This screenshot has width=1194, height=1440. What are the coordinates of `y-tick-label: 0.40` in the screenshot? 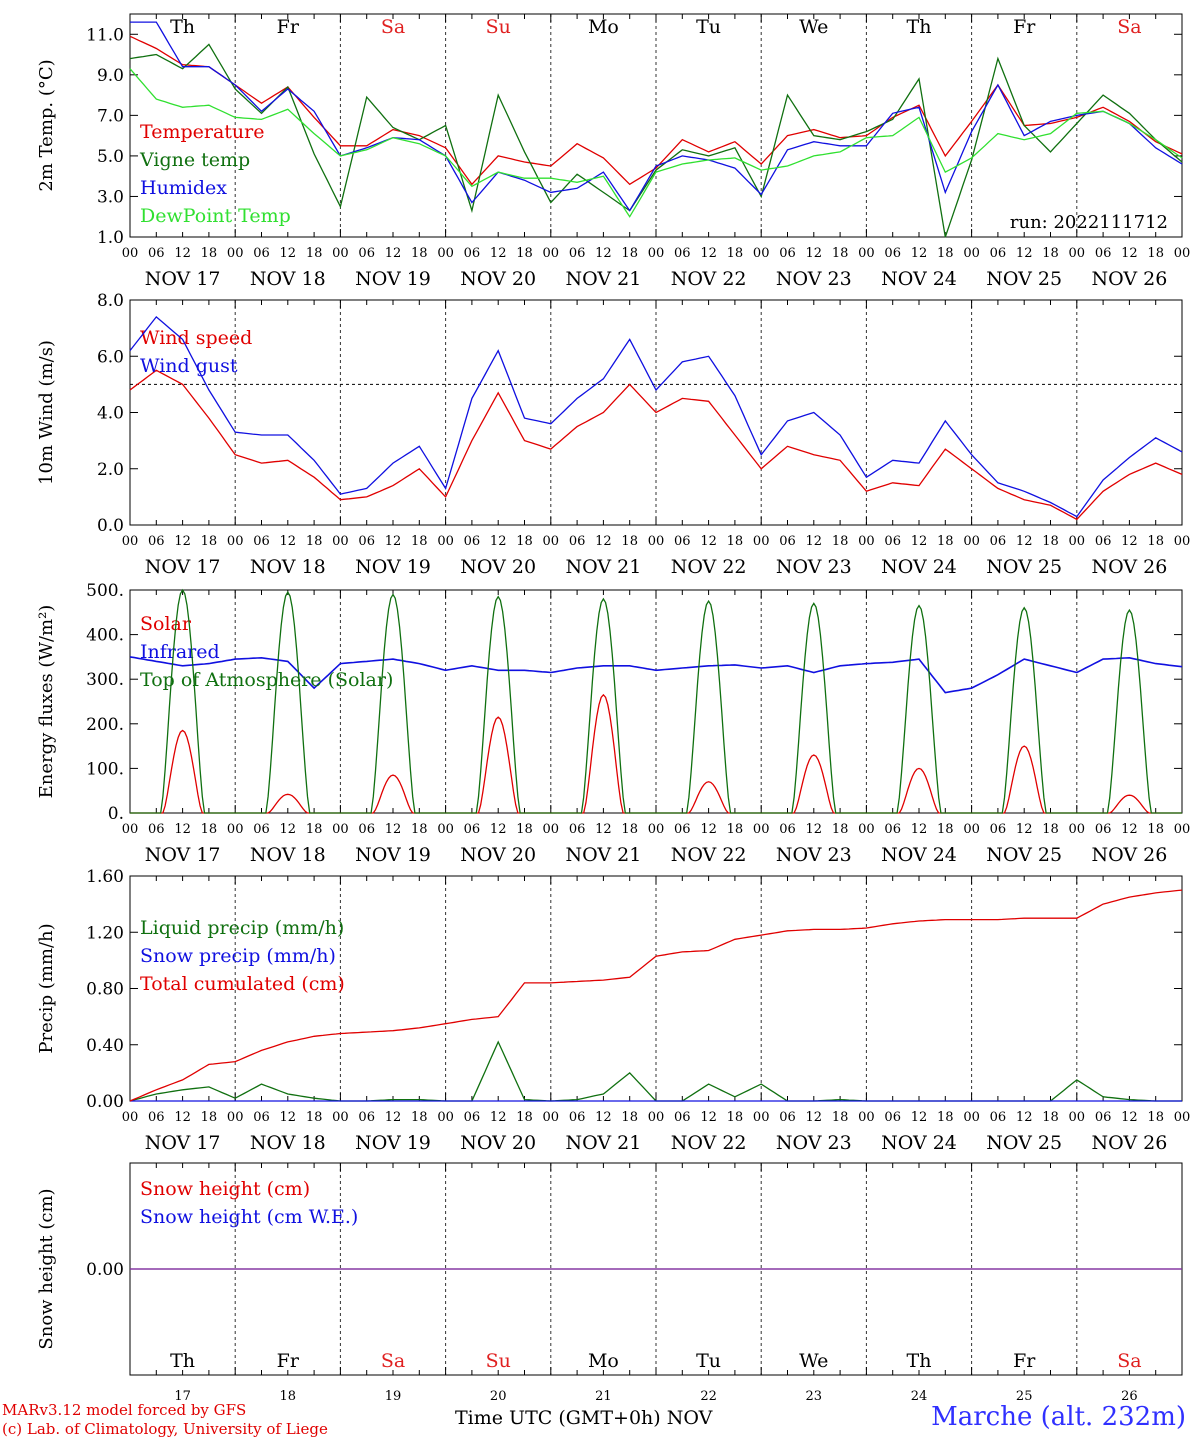 It's located at (105, 1046).